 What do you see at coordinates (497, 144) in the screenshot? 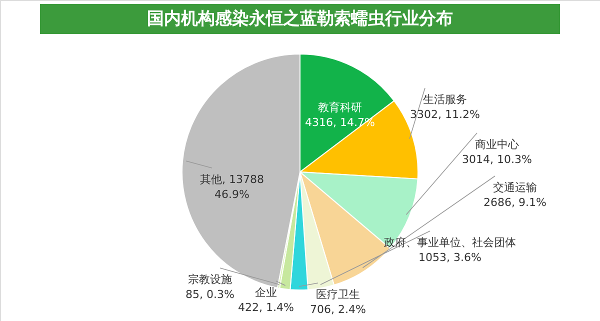
I see `slice-label: 商业中心` at bounding box center [497, 144].